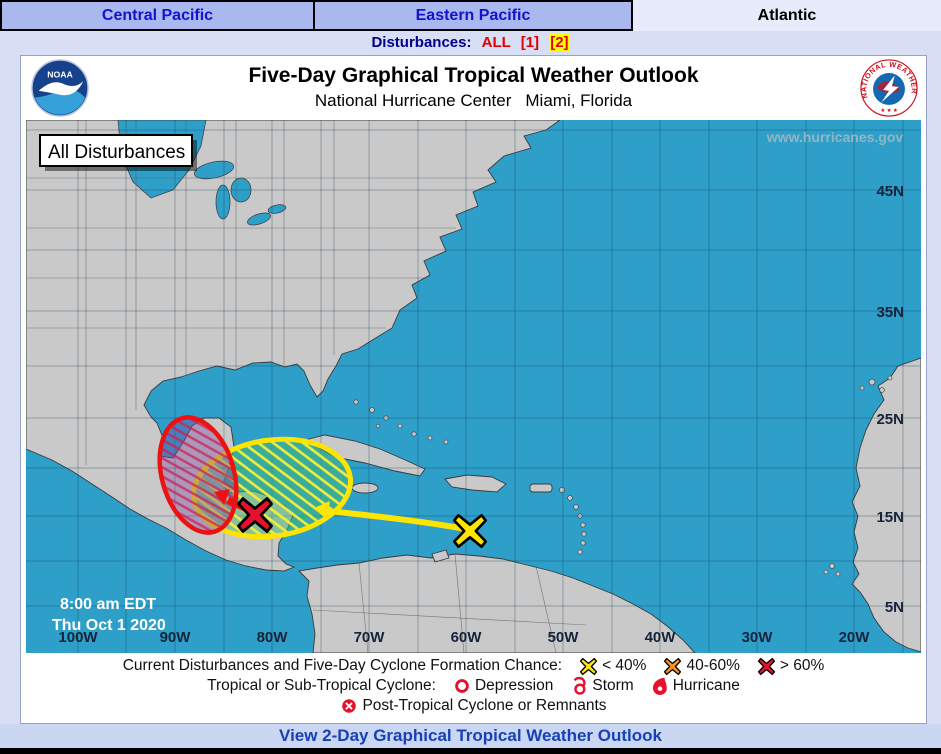  What do you see at coordinates (109, 615) in the screenshot?
I see `map-timestamp: 8:00 am EDT Thu Oct 1 2020` at bounding box center [109, 615].